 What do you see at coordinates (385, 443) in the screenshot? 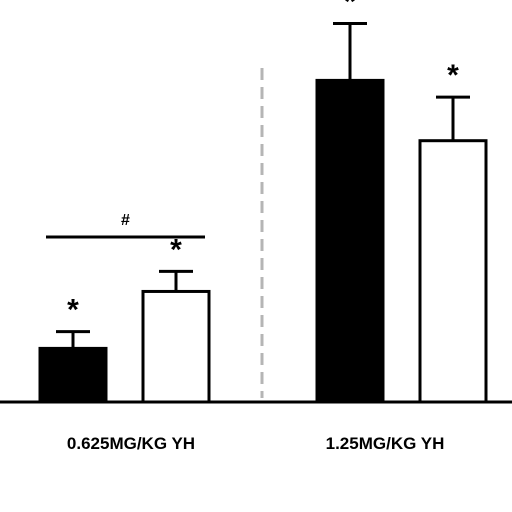
I see `group-label-125: 1.25MG/KG YH` at bounding box center [385, 443].